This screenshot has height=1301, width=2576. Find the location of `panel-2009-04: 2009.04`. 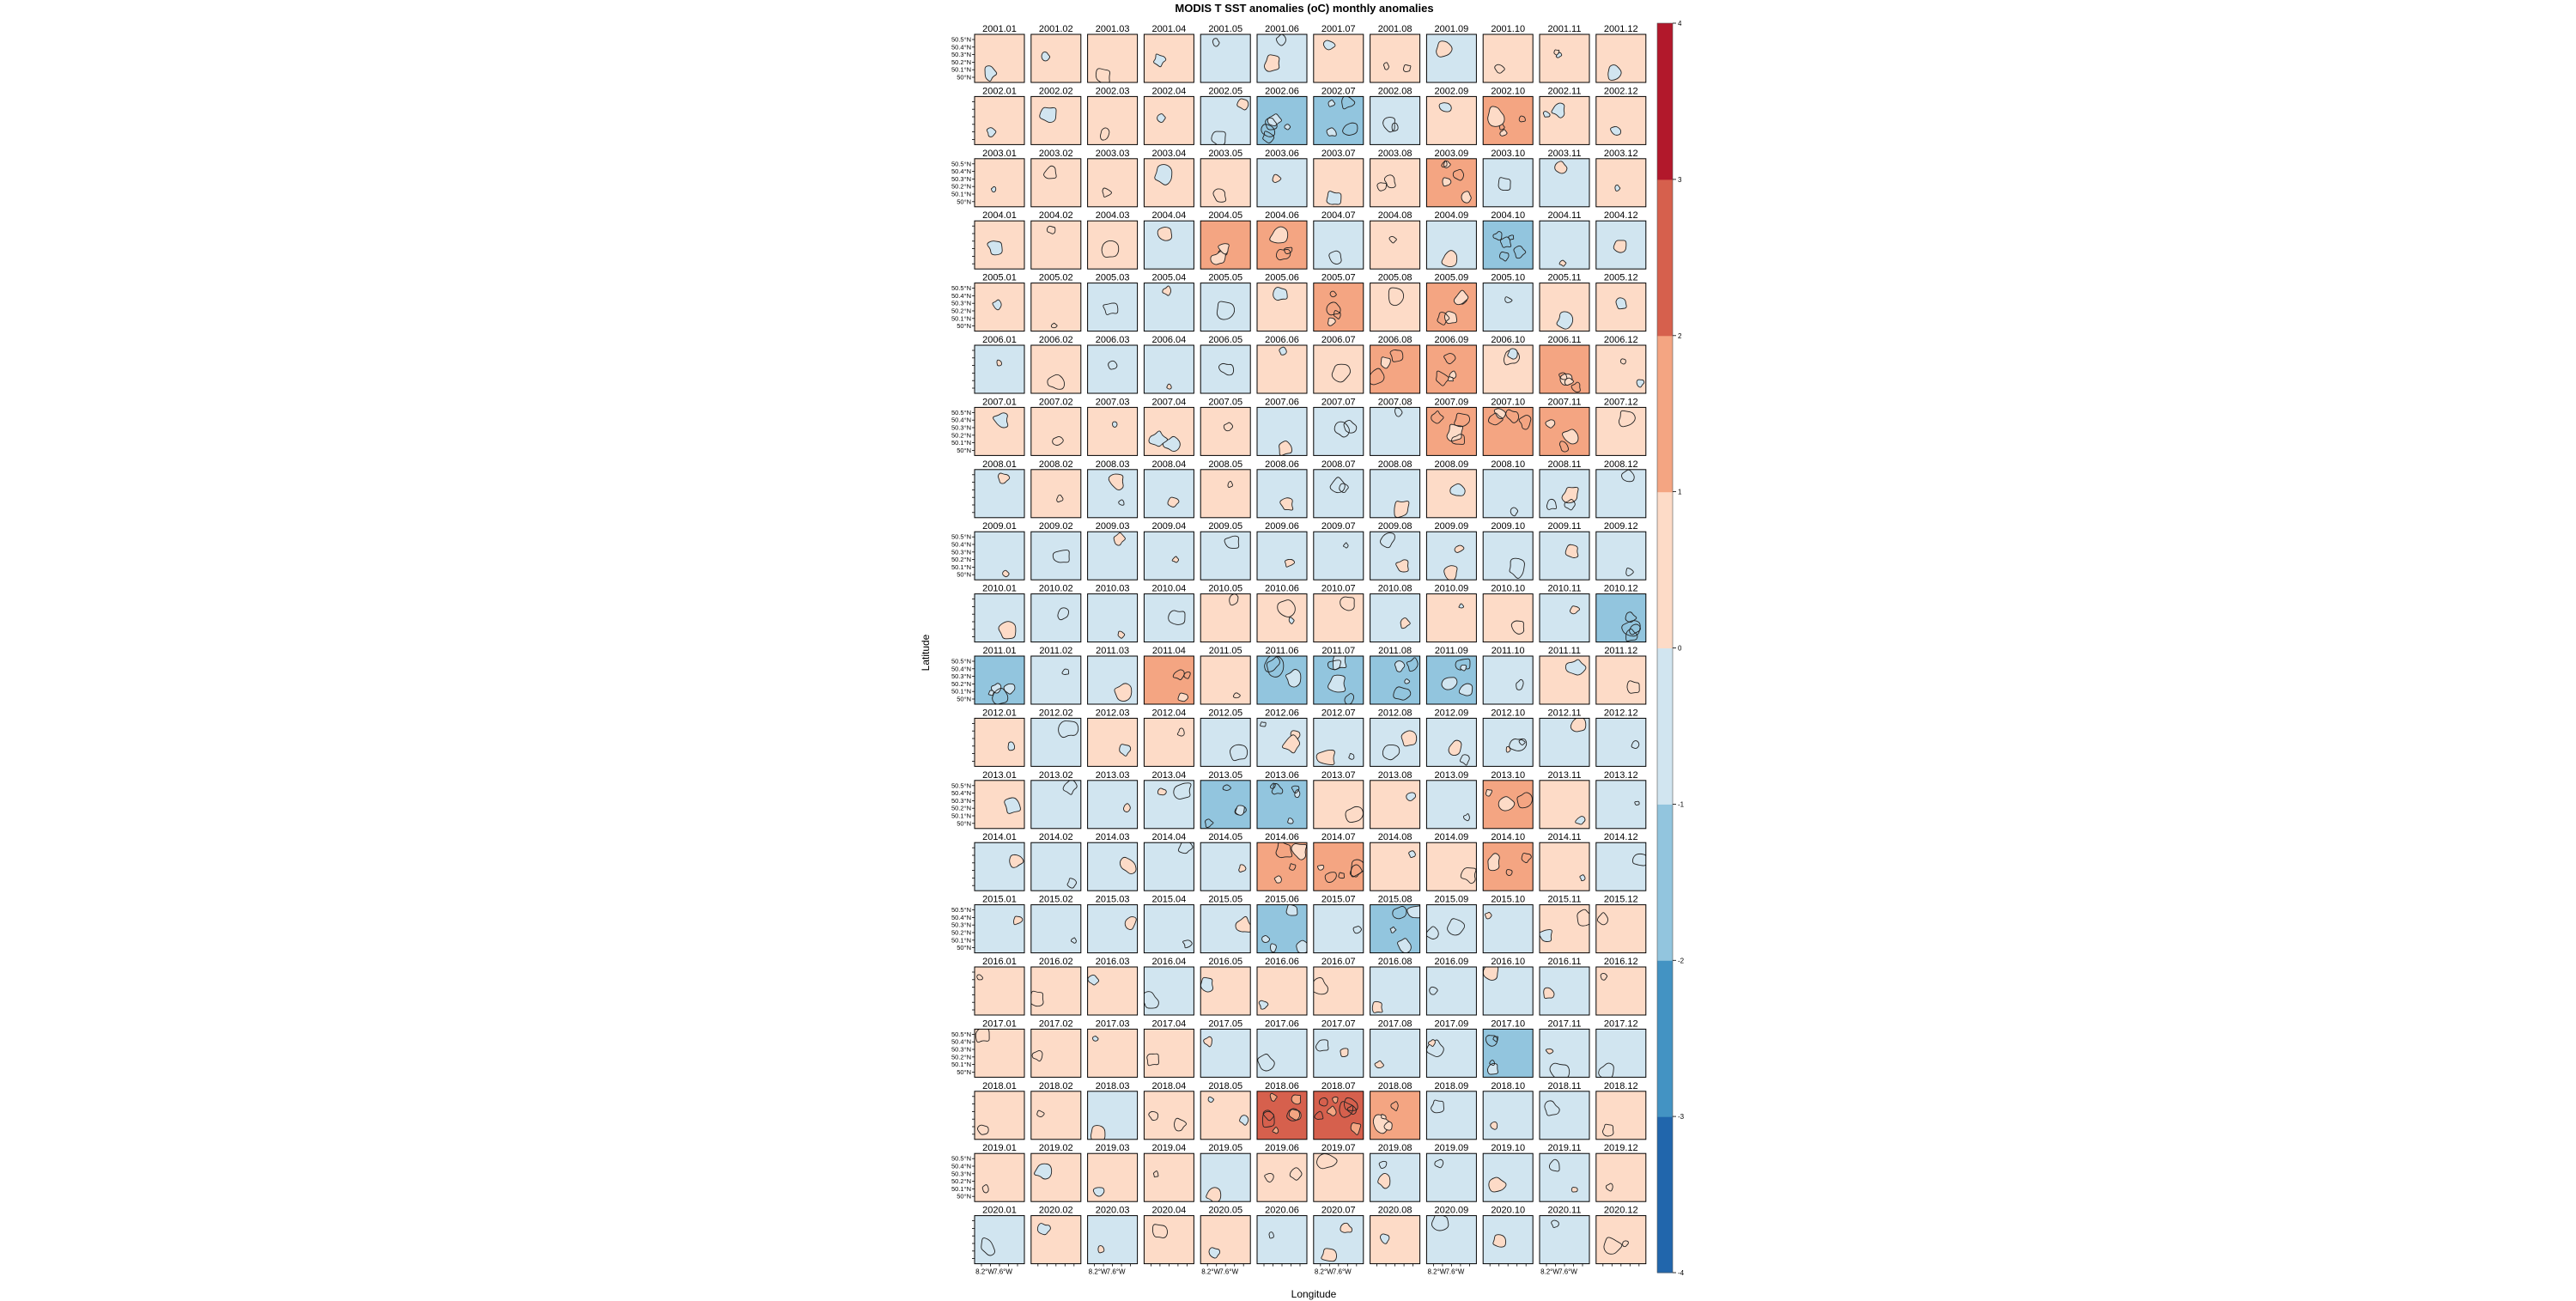

panel-2009-04: 2009.04 is located at coordinates (1169, 551).